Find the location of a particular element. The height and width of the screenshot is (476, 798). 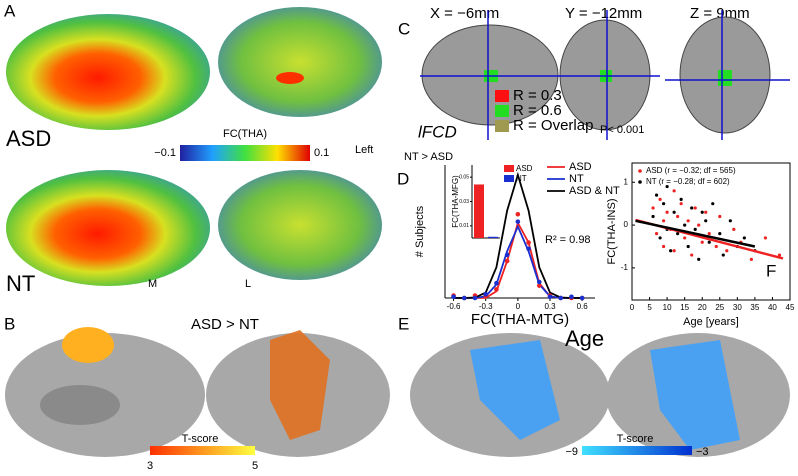

colorbar-min: −0.1 is located at coordinates (165, 153).